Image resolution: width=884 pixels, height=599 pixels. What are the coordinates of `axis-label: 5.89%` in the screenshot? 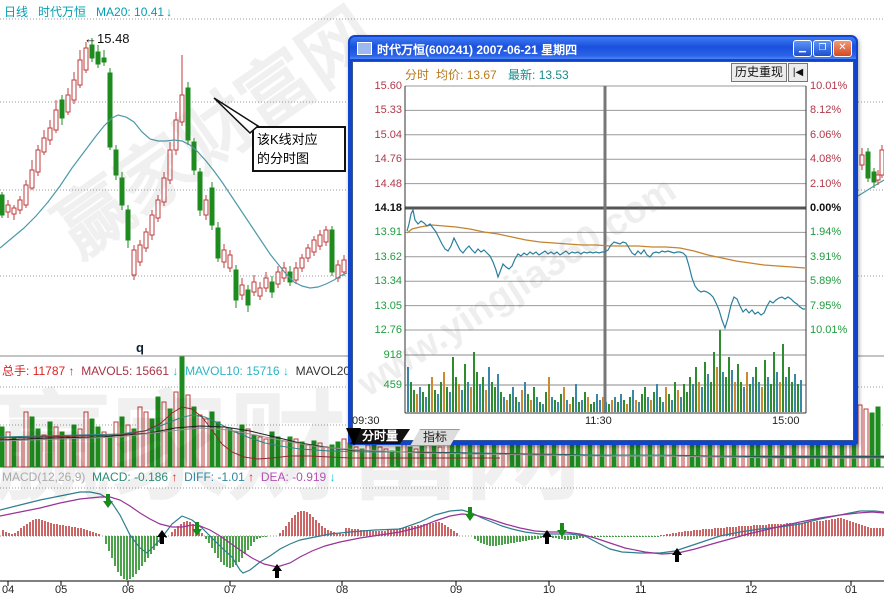 It's located at (826, 281).